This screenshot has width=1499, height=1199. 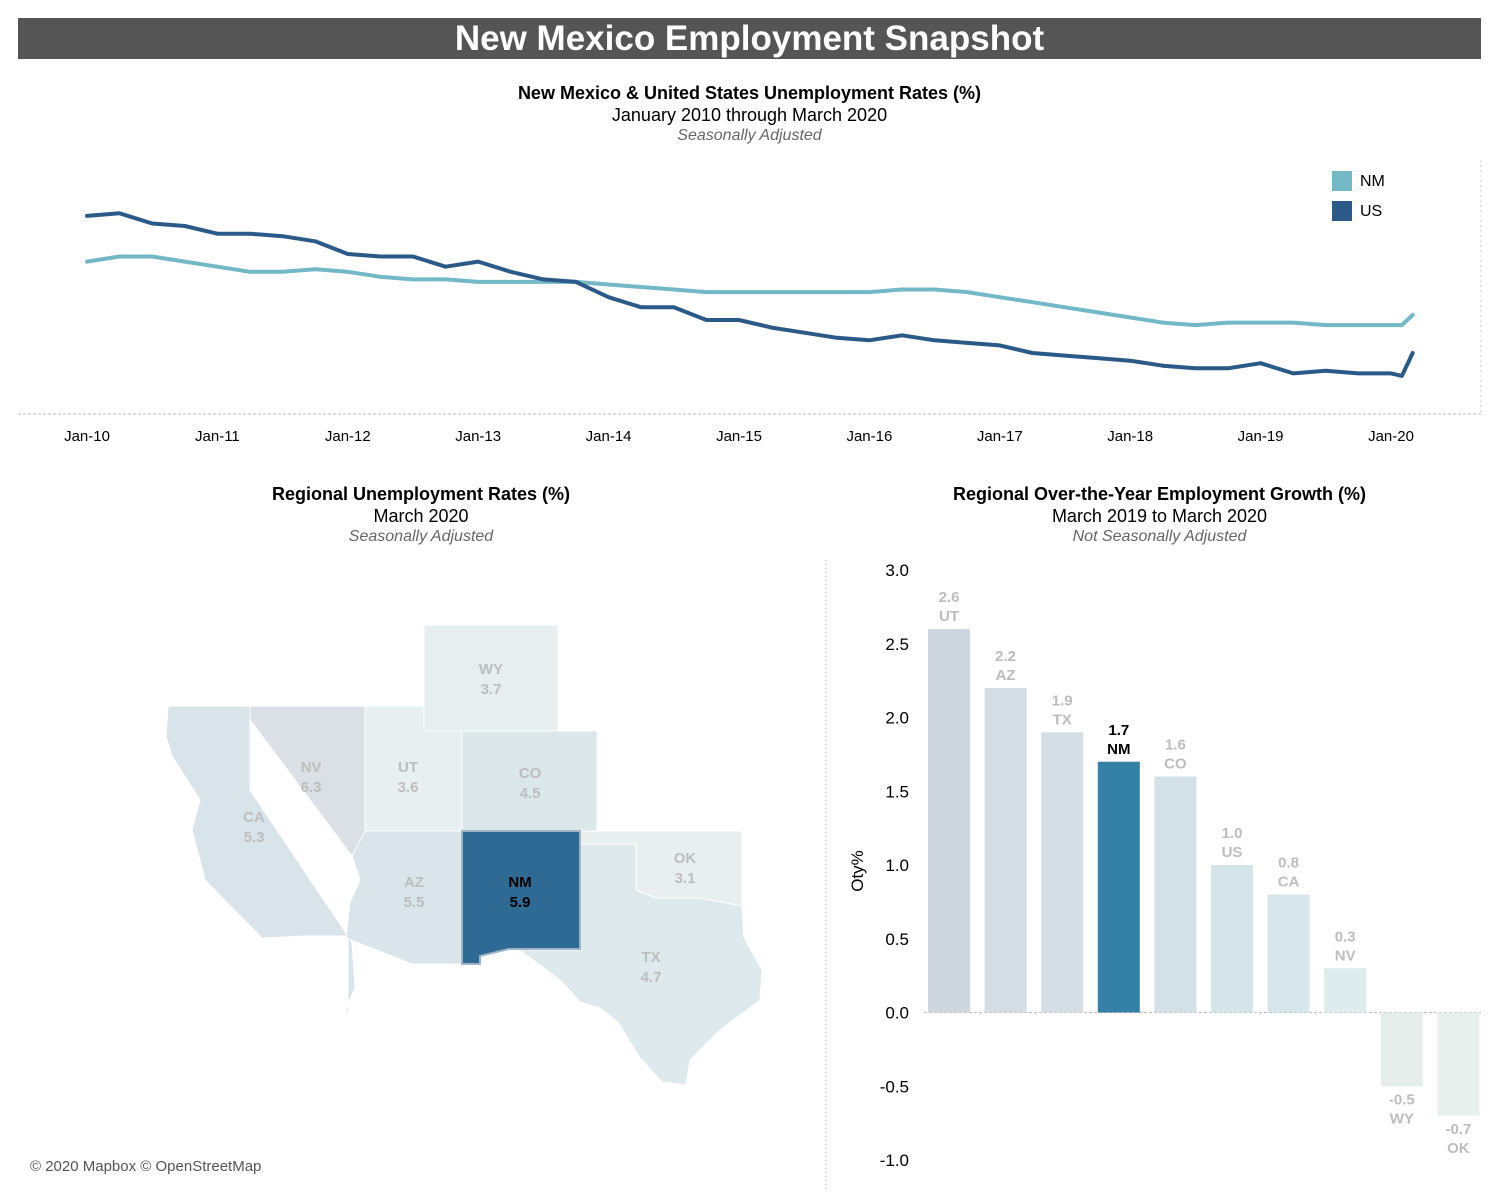 I want to click on dashboard-title: New Mexico Employment Snapshot, so click(x=749, y=38).